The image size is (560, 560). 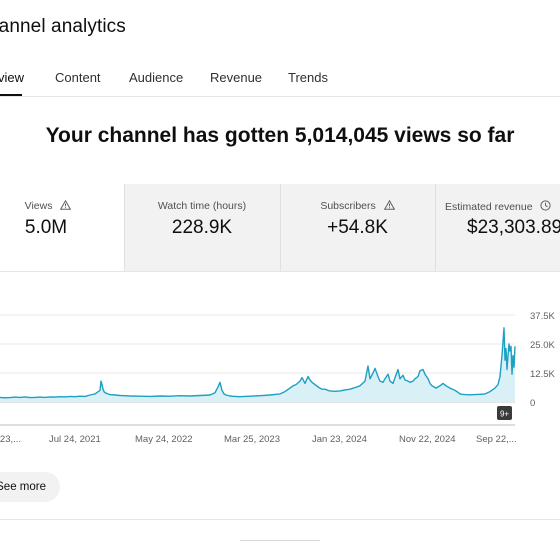 What do you see at coordinates (280, 519) in the screenshot?
I see `section-divider` at bounding box center [280, 519].